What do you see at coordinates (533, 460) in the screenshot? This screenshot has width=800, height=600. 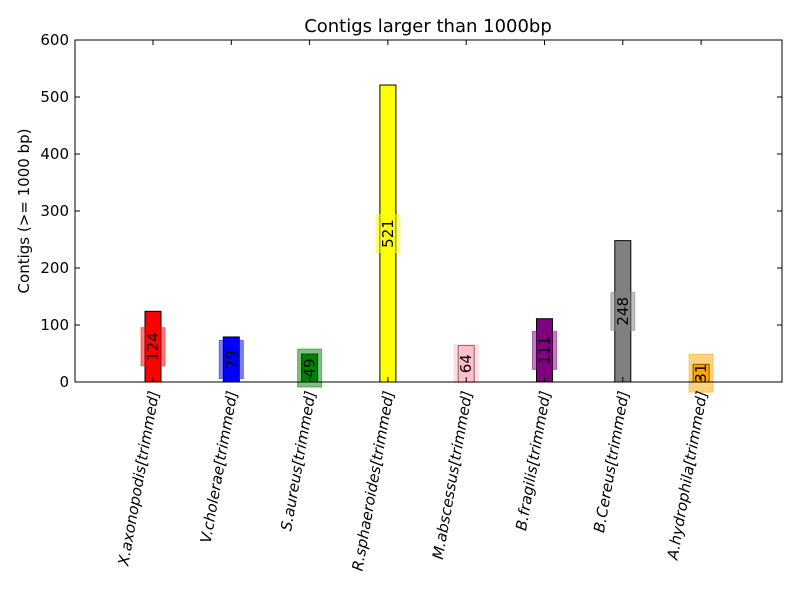 I see `x-tick-label: B.fragilis[trimmed]` at bounding box center [533, 460].